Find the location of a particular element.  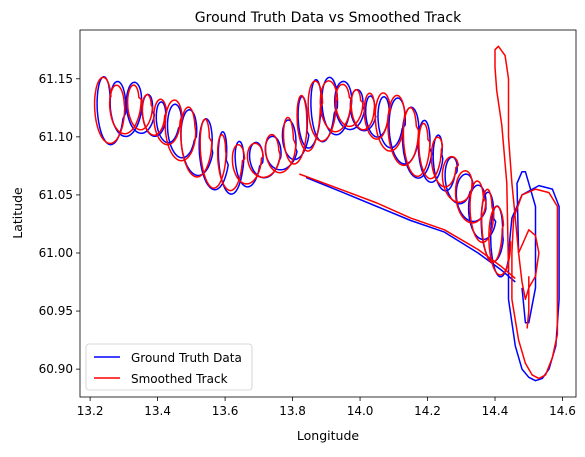

x-tick-label: 14.6 is located at coordinates (562, 411).